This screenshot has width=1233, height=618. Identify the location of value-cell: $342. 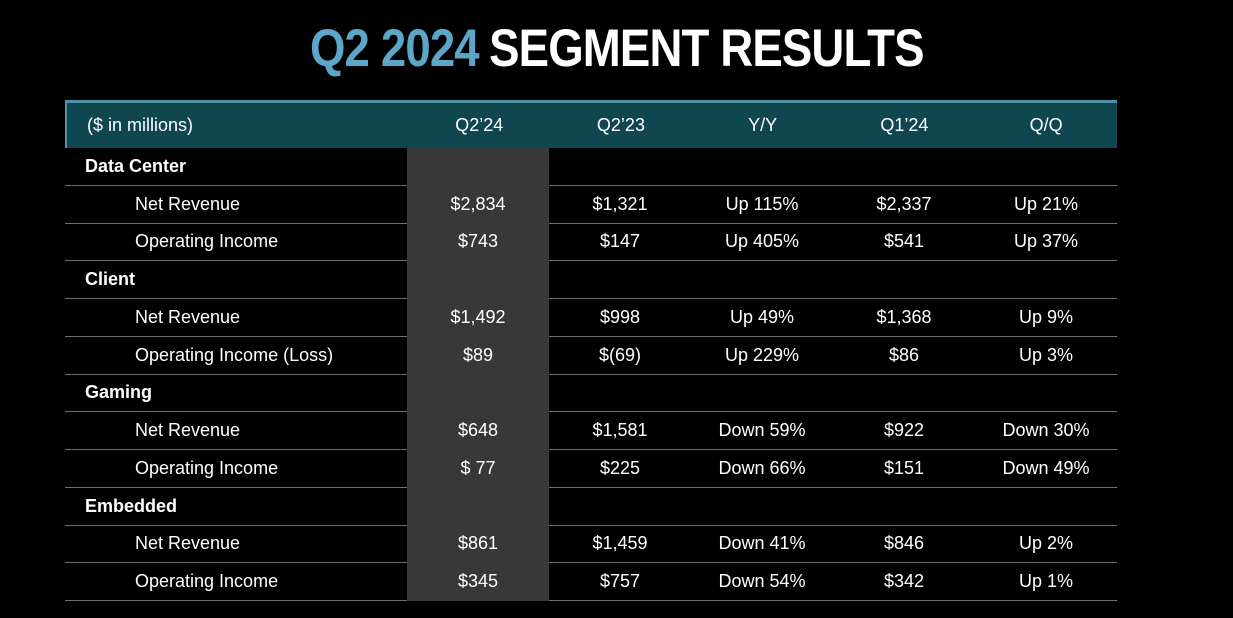
(904, 581).